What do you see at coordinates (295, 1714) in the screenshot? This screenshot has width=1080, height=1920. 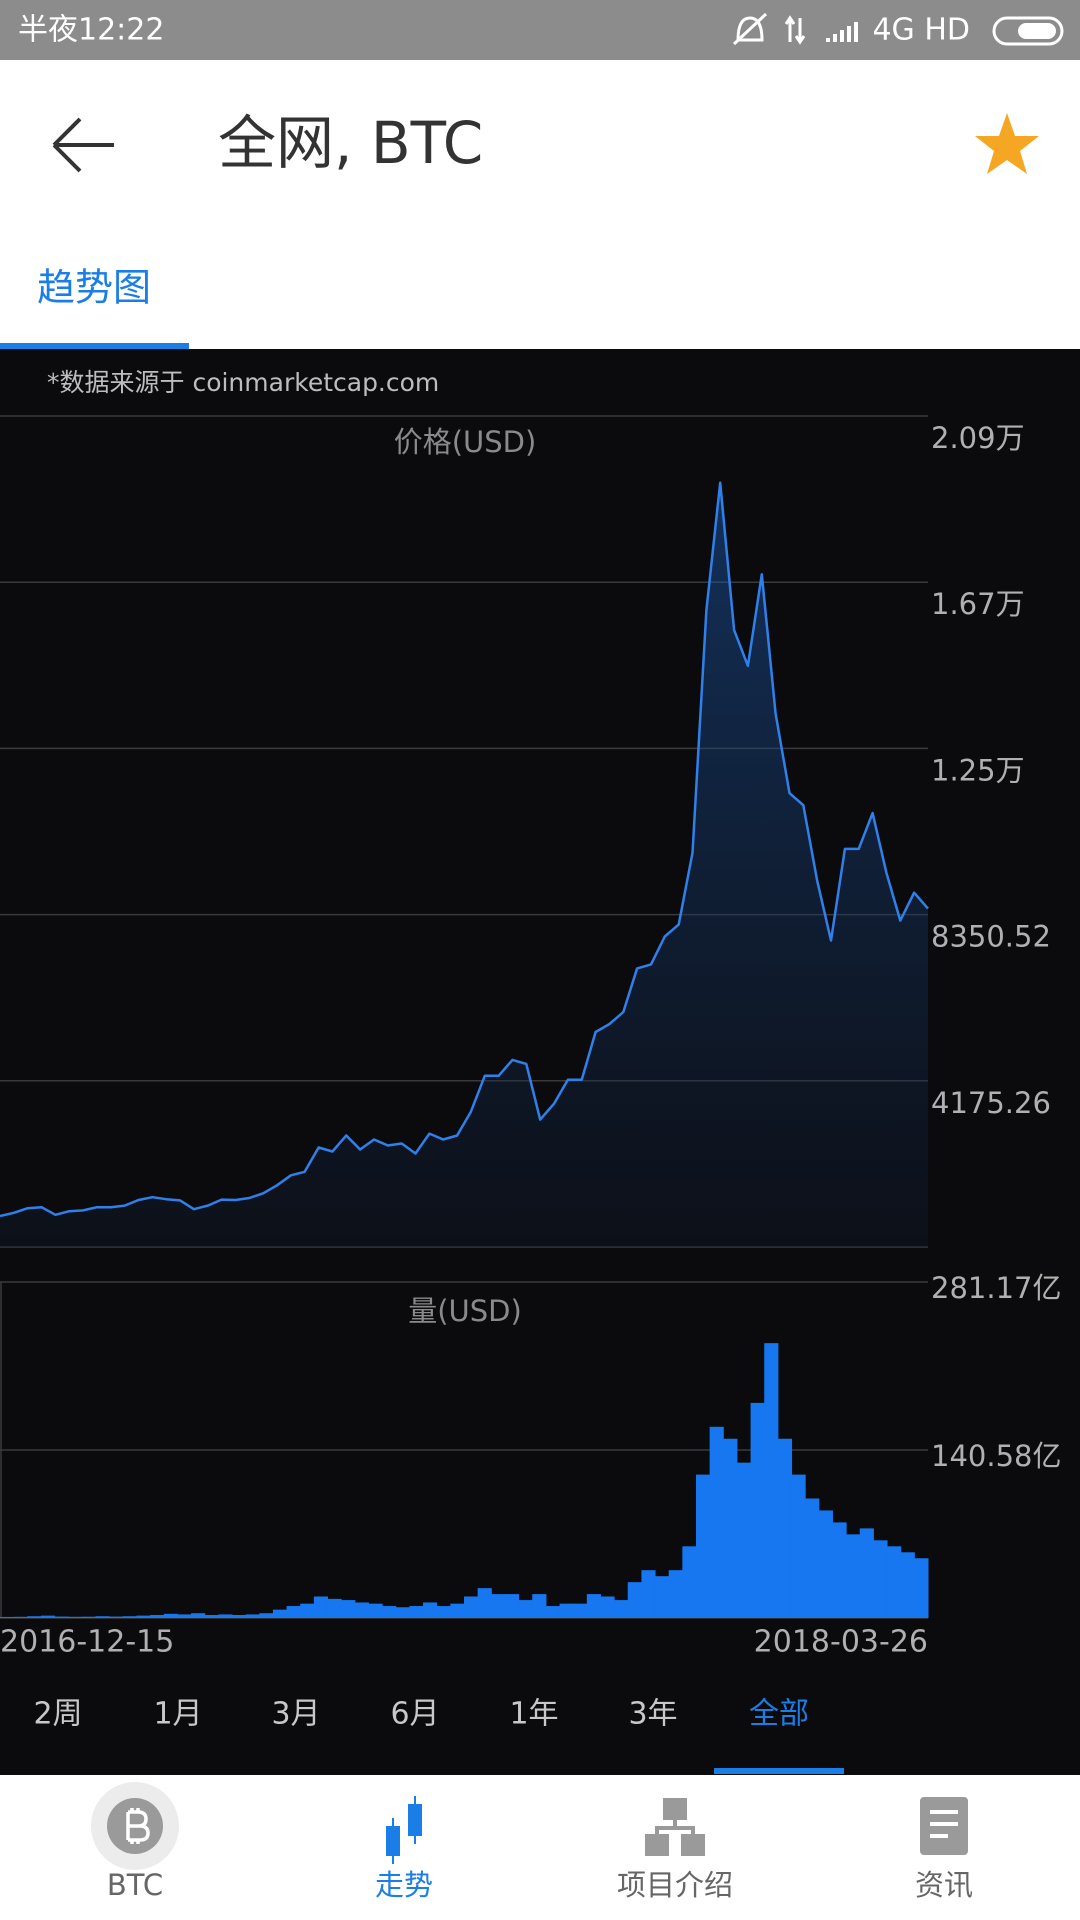 I see `period-button: 3月` at bounding box center [295, 1714].